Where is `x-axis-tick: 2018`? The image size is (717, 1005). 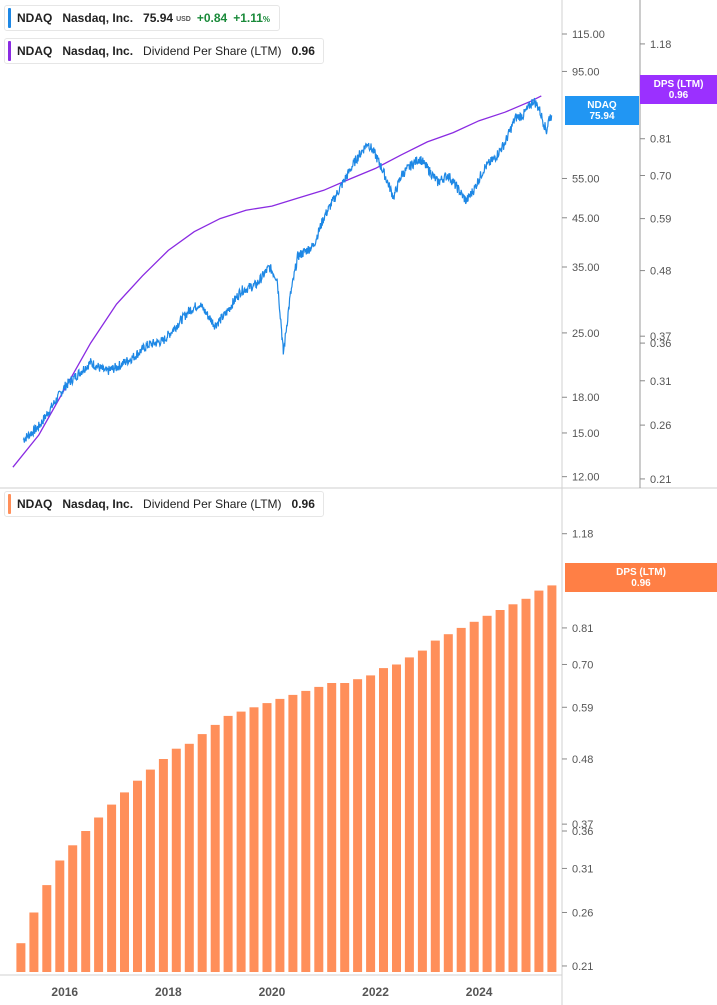 x-axis-tick: 2018 is located at coordinates (168, 992).